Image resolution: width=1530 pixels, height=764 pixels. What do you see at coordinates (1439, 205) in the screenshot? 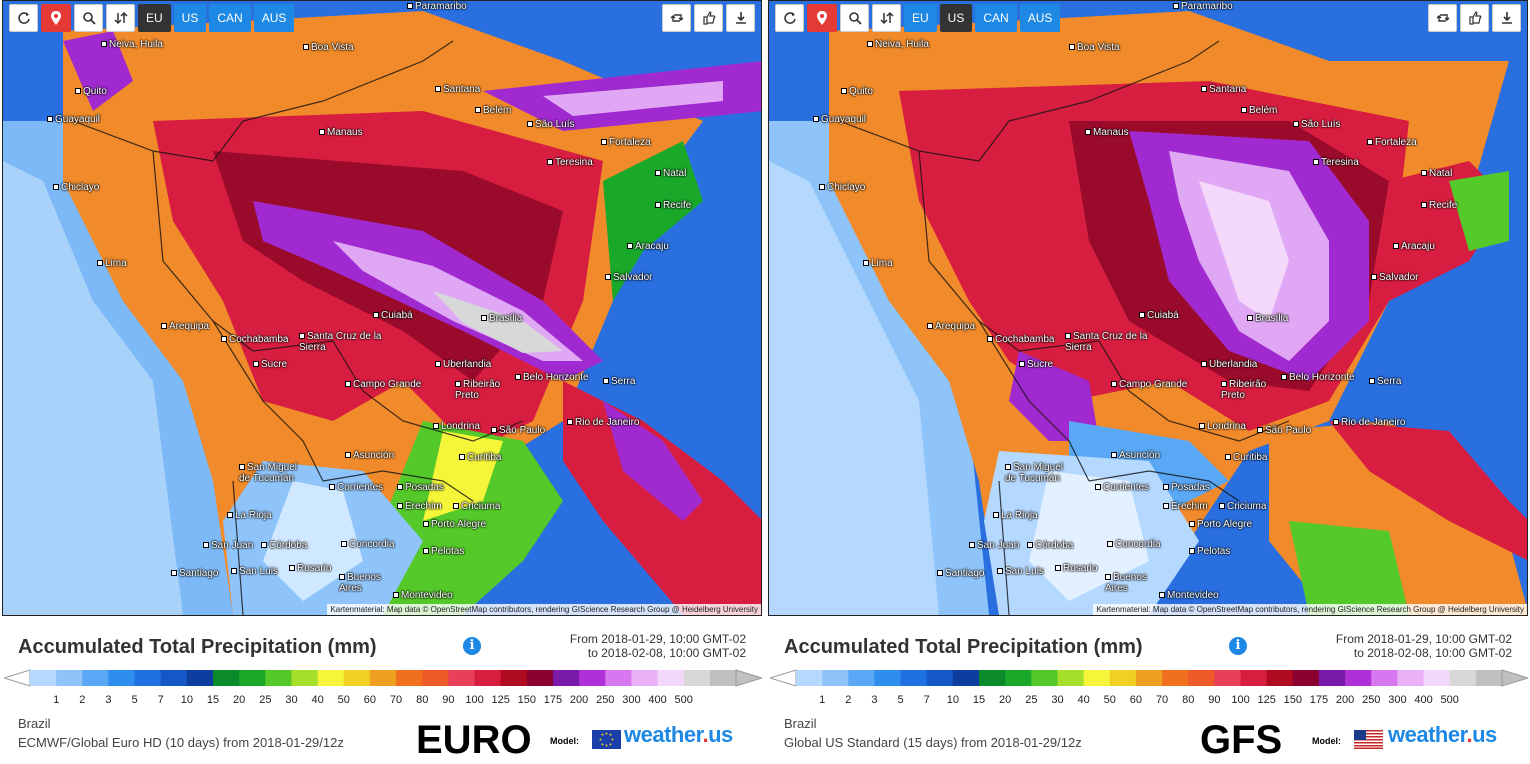
I see `city-label: Recife` at bounding box center [1439, 205].